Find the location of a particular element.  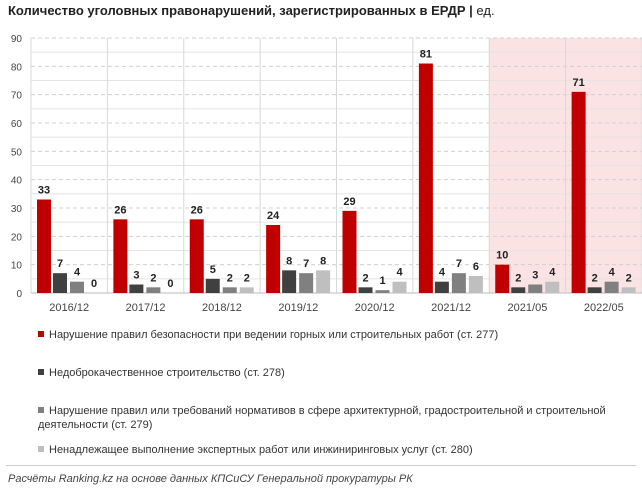

y-tick-label: 60 is located at coordinates (17, 124).